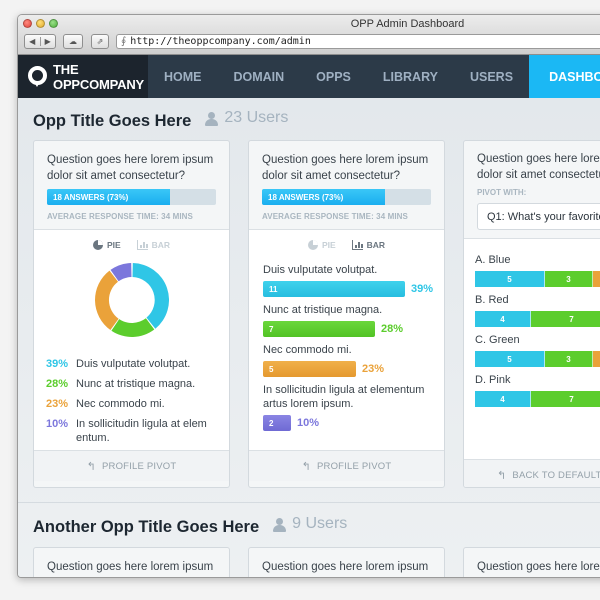 The image size is (600, 600). What do you see at coordinates (38, 76) in the screenshot?
I see `logo-icon` at bounding box center [38, 76].